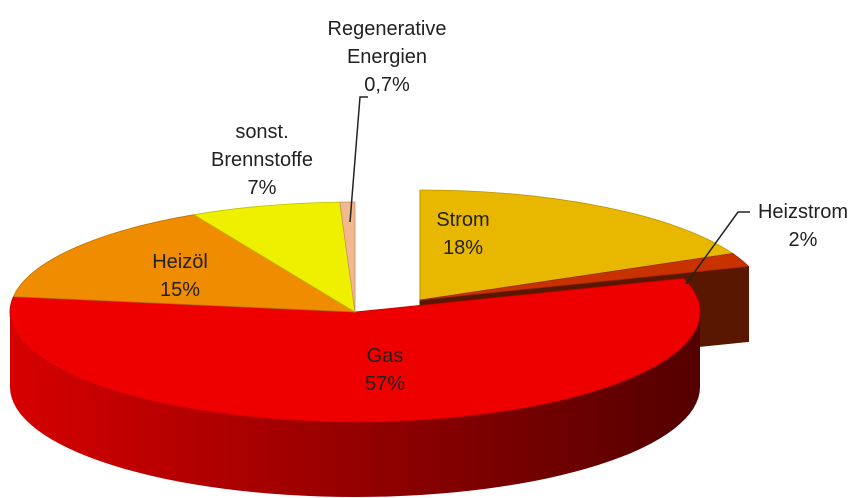 This screenshot has height=498, width=868. Describe the element at coordinates (387, 43) in the screenshot. I see `category-label: Regenerative Energien` at that location.